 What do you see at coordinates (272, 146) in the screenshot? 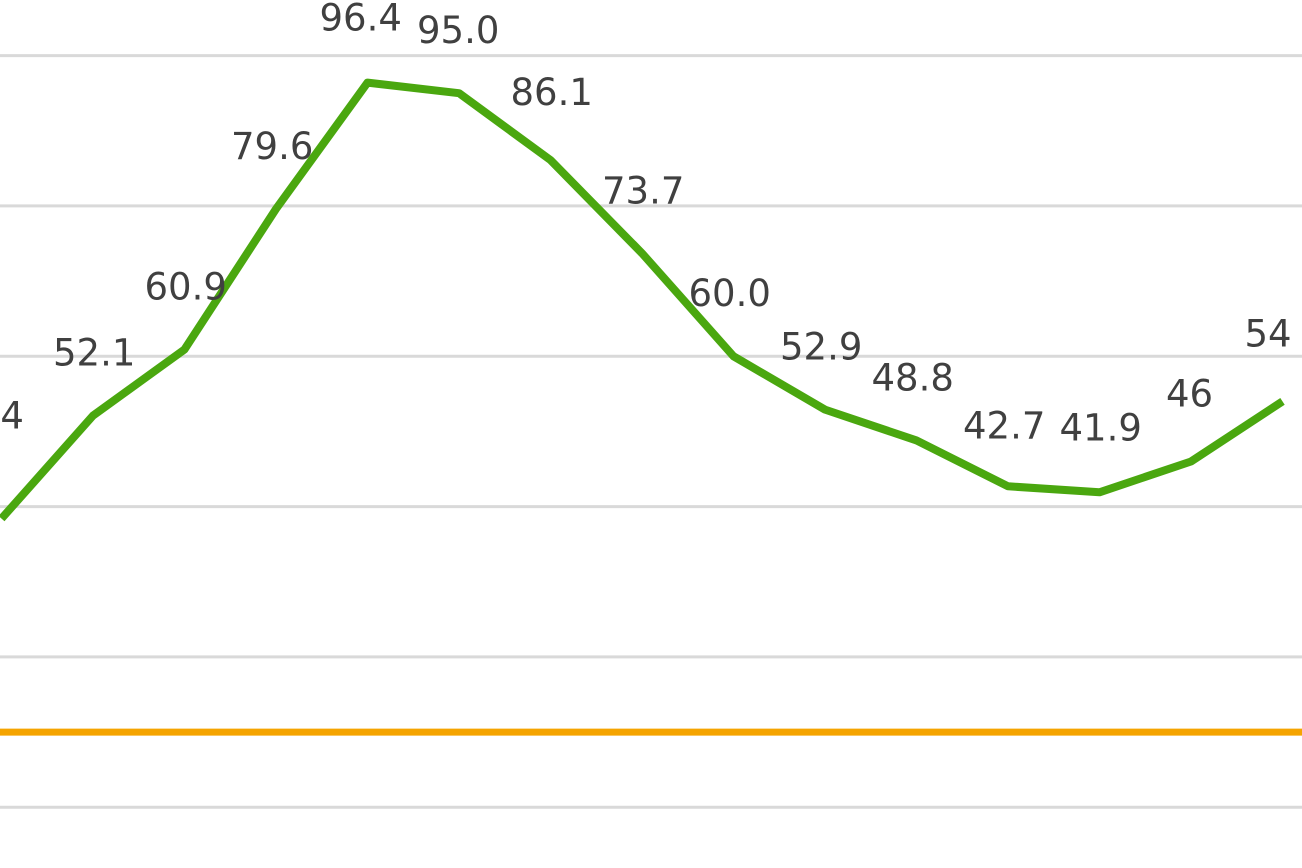
I see `data-label: 79.6` at bounding box center [272, 146].